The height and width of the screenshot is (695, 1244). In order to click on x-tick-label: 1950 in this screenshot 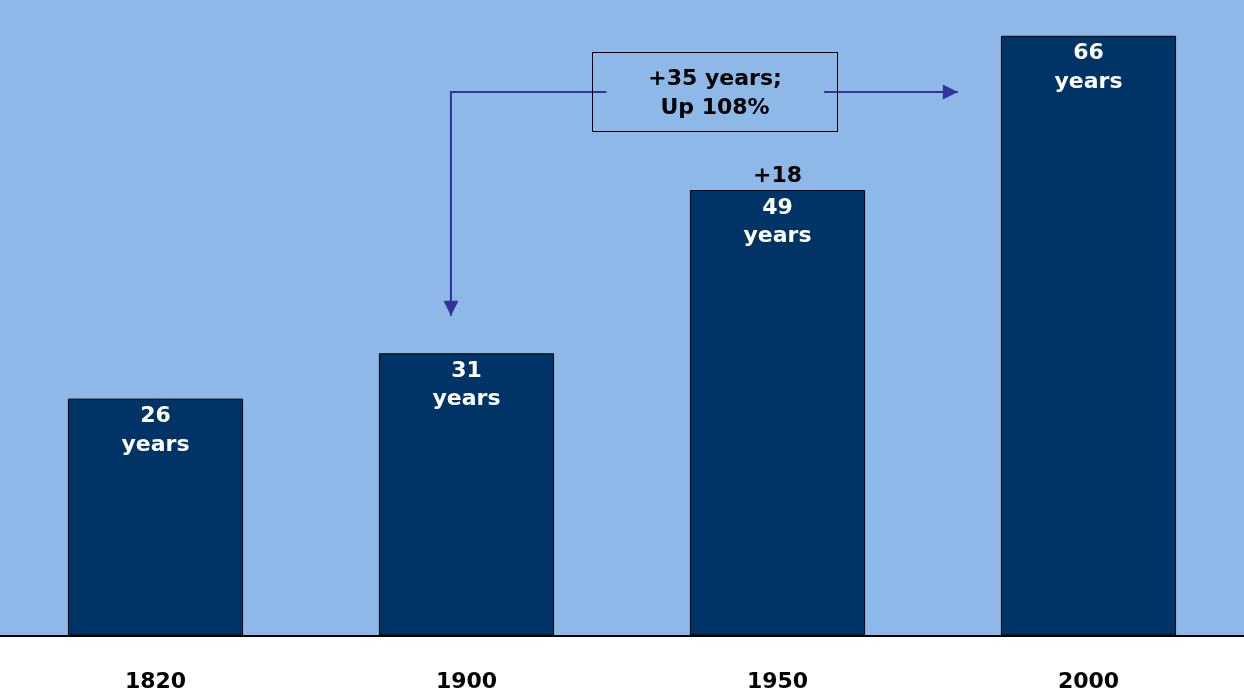, I will do `click(777, 681)`.